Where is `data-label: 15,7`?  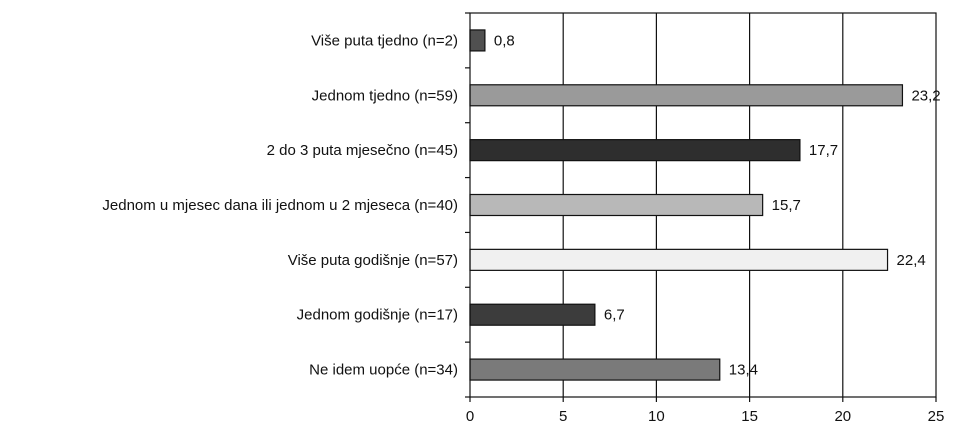 data-label: 15,7 is located at coordinates (786, 205).